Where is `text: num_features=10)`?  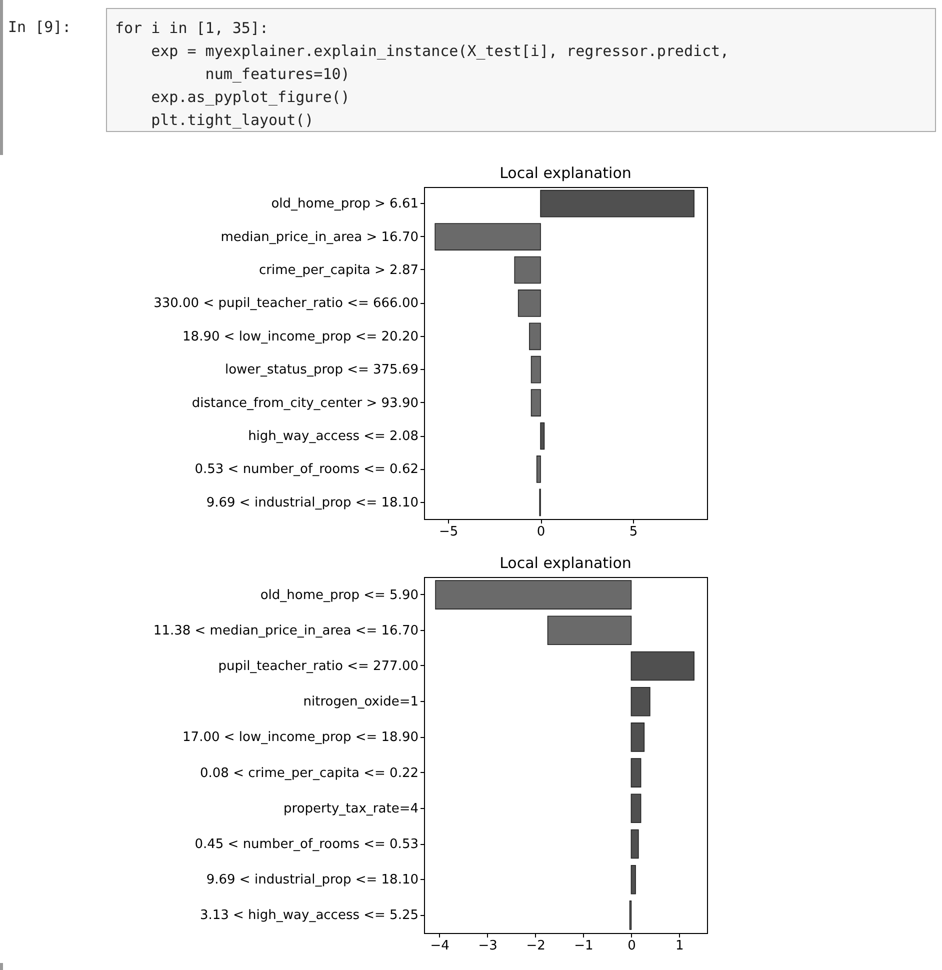 text: num_features=10) is located at coordinates (277, 74).